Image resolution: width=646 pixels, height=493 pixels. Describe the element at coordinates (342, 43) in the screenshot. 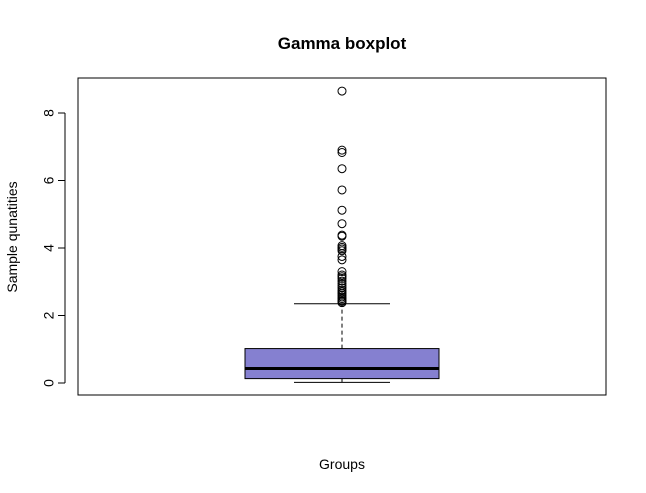

I see `chart-title: Gamma boxplot` at that location.